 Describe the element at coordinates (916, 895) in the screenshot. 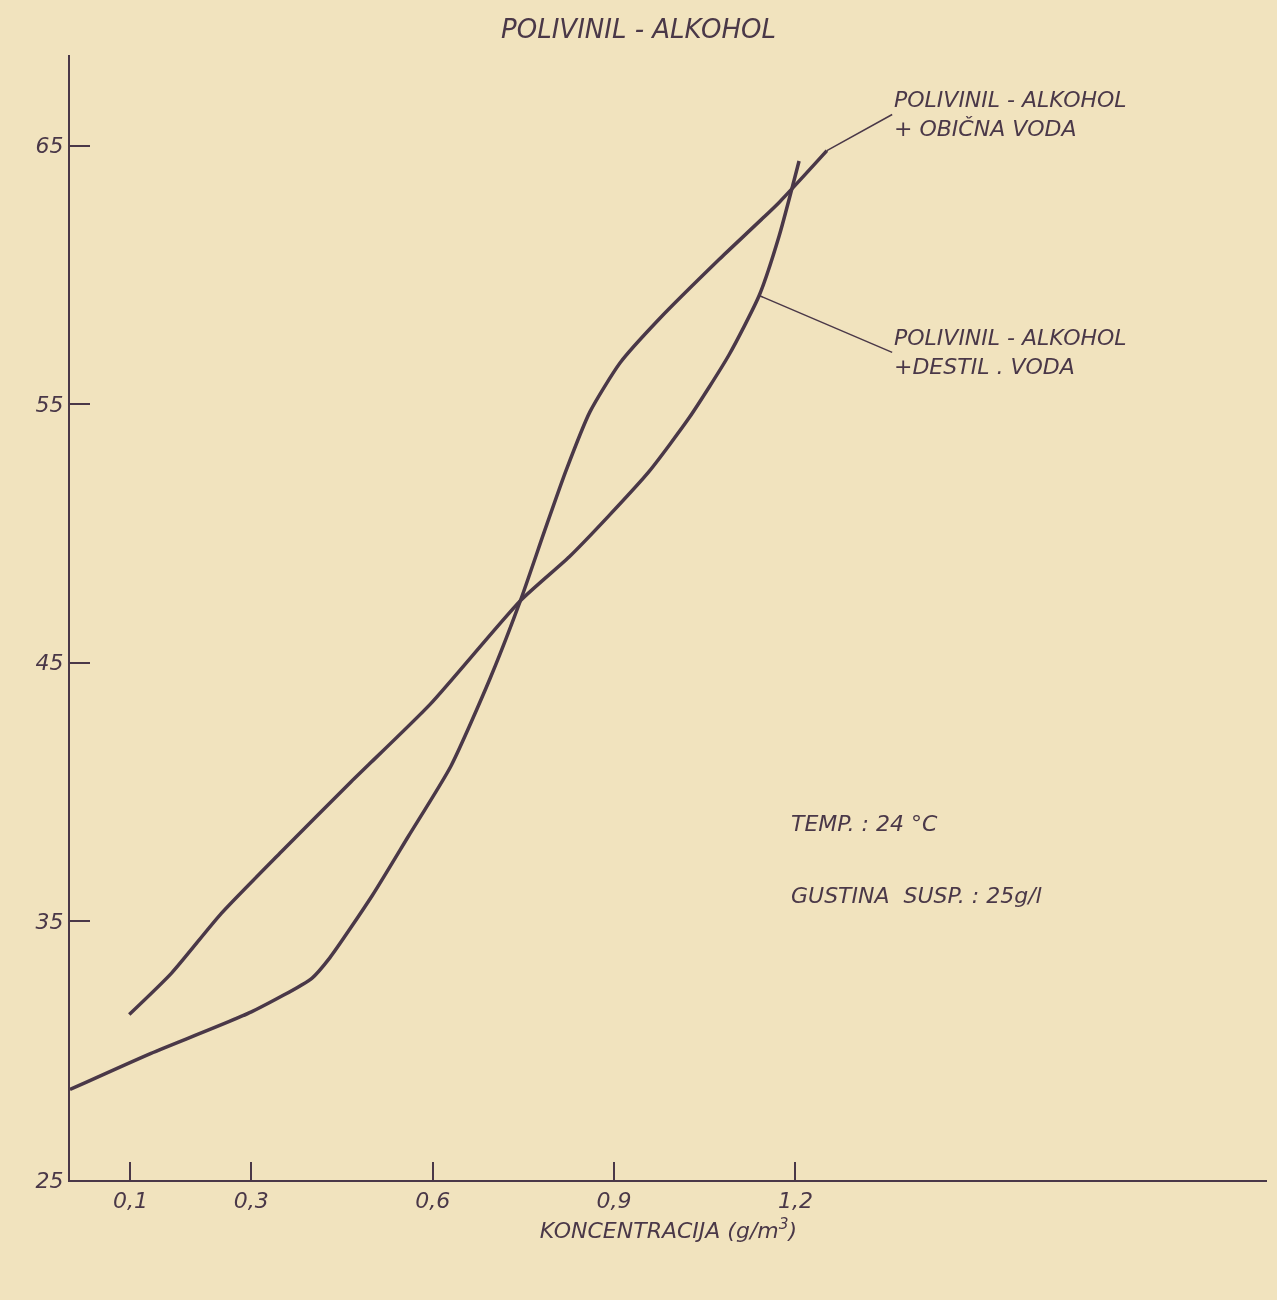

I see `annotation: GUSTINA SUSP. : 25g/l` at that location.